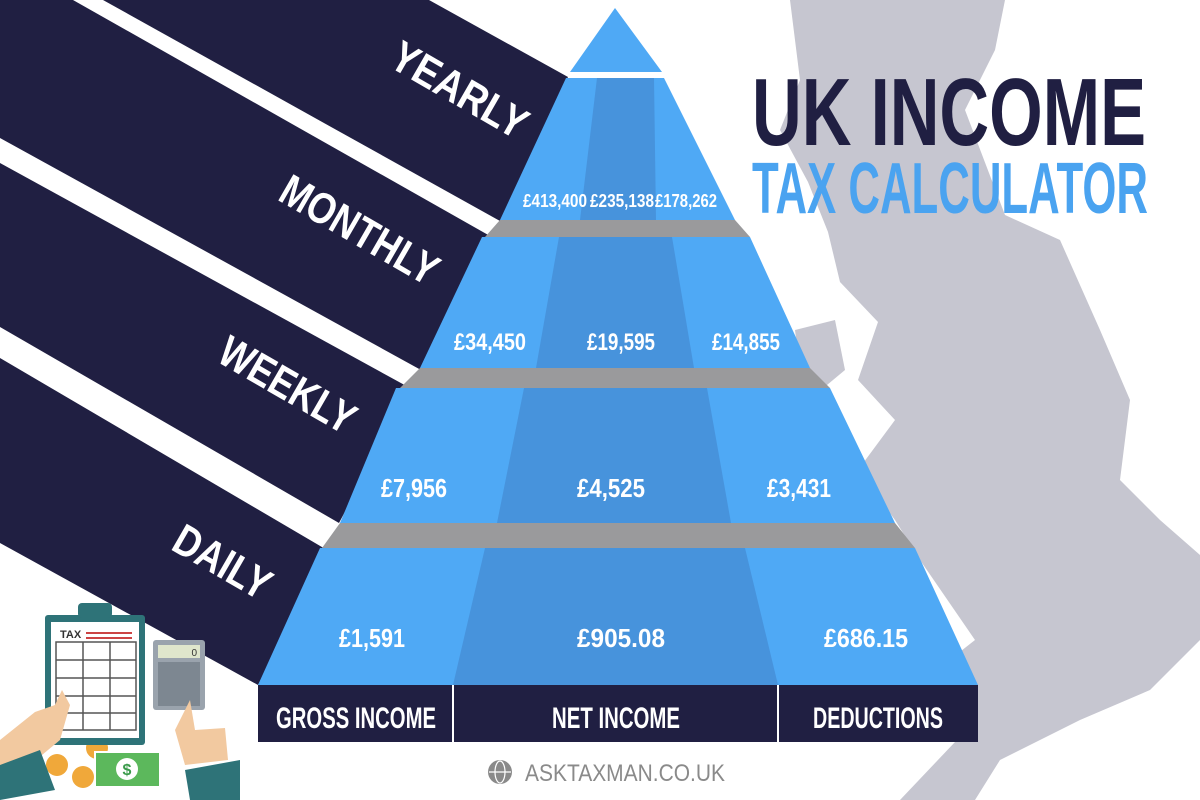 Image resolution: width=1200 pixels, height=800 pixels. I want to click on calculator-display-value: 0, so click(194, 653).